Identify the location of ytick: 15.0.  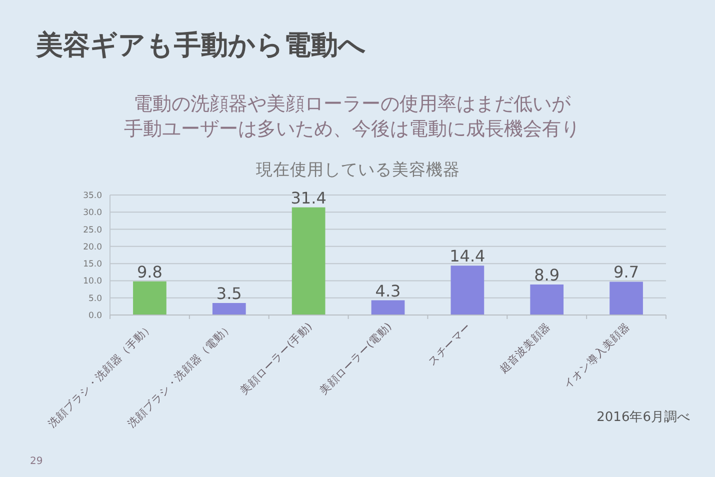
(92, 265).